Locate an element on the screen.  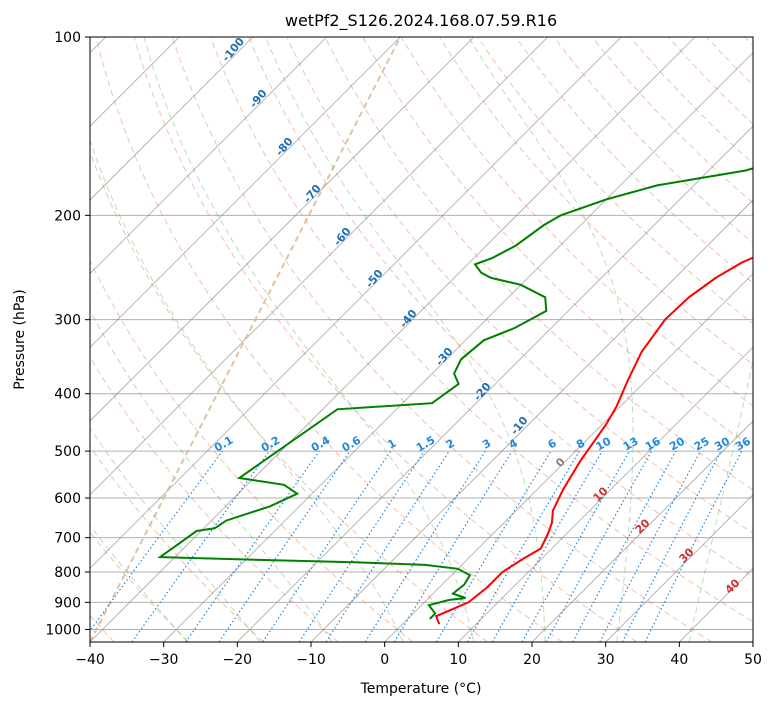
x-tick-label: −40 is located at coordinates (90, 660).